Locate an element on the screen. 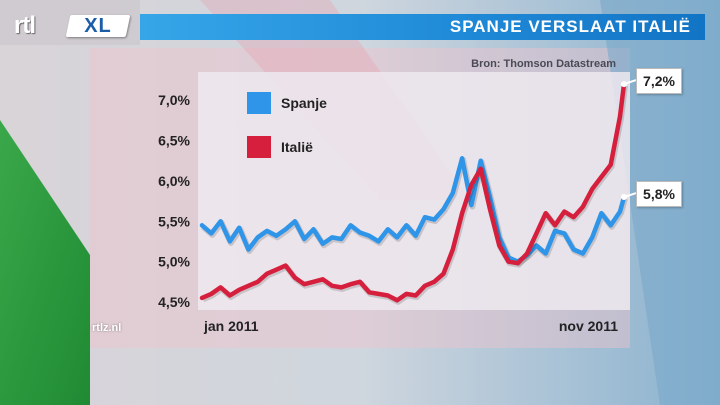 The width and height of the screenshot is (720, 405). y-tick-label: 6,5% is located at coordinates (174, 141).